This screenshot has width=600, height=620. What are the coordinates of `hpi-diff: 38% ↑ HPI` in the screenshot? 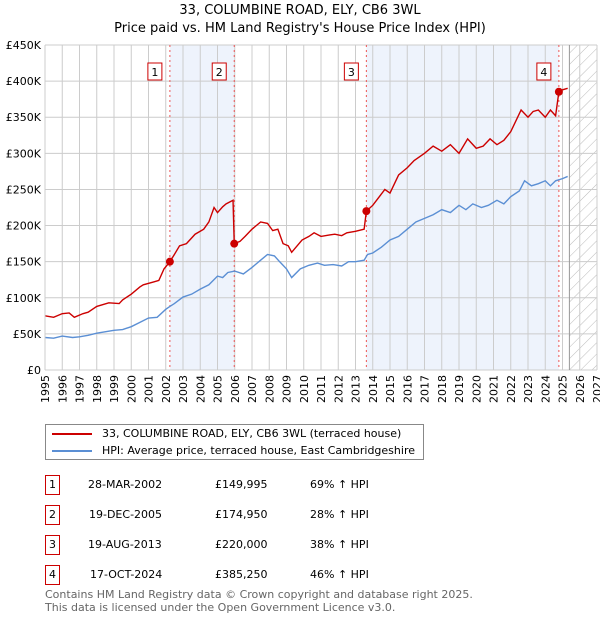 It's located at (339, 544).